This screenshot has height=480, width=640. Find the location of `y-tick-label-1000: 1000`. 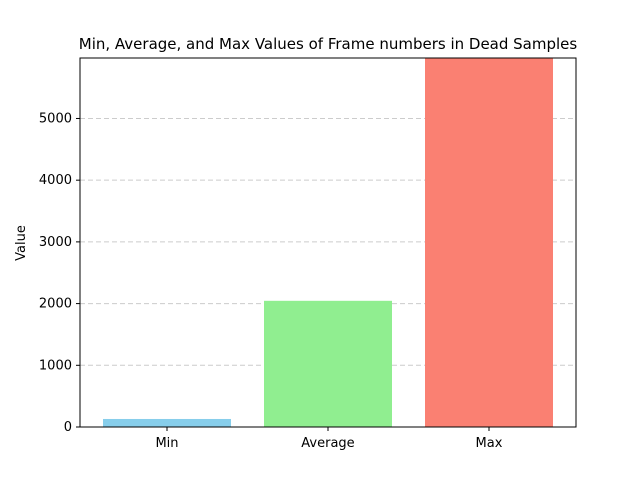

y-tick-label-1000: 1000 is located at coordinates (55, 365).